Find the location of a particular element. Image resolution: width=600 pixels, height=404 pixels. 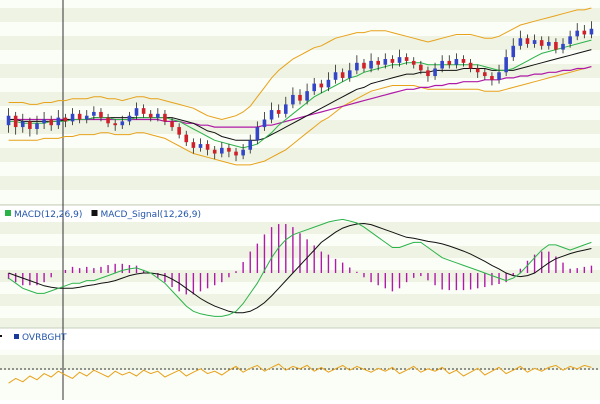

oscillator-line is located at coordinates (300, 373).